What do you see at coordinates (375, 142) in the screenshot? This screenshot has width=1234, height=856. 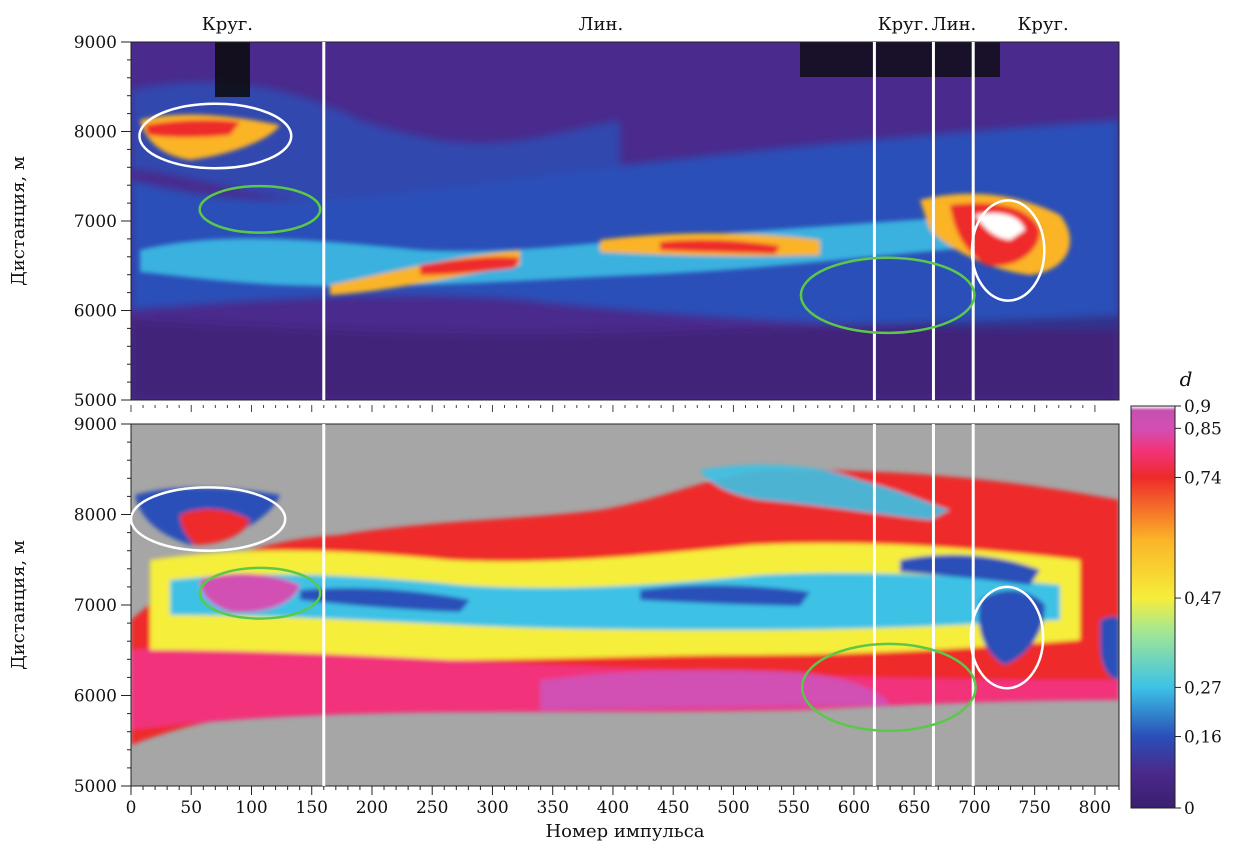 I see `top-blue-upper` at bounding box center [375, 142].